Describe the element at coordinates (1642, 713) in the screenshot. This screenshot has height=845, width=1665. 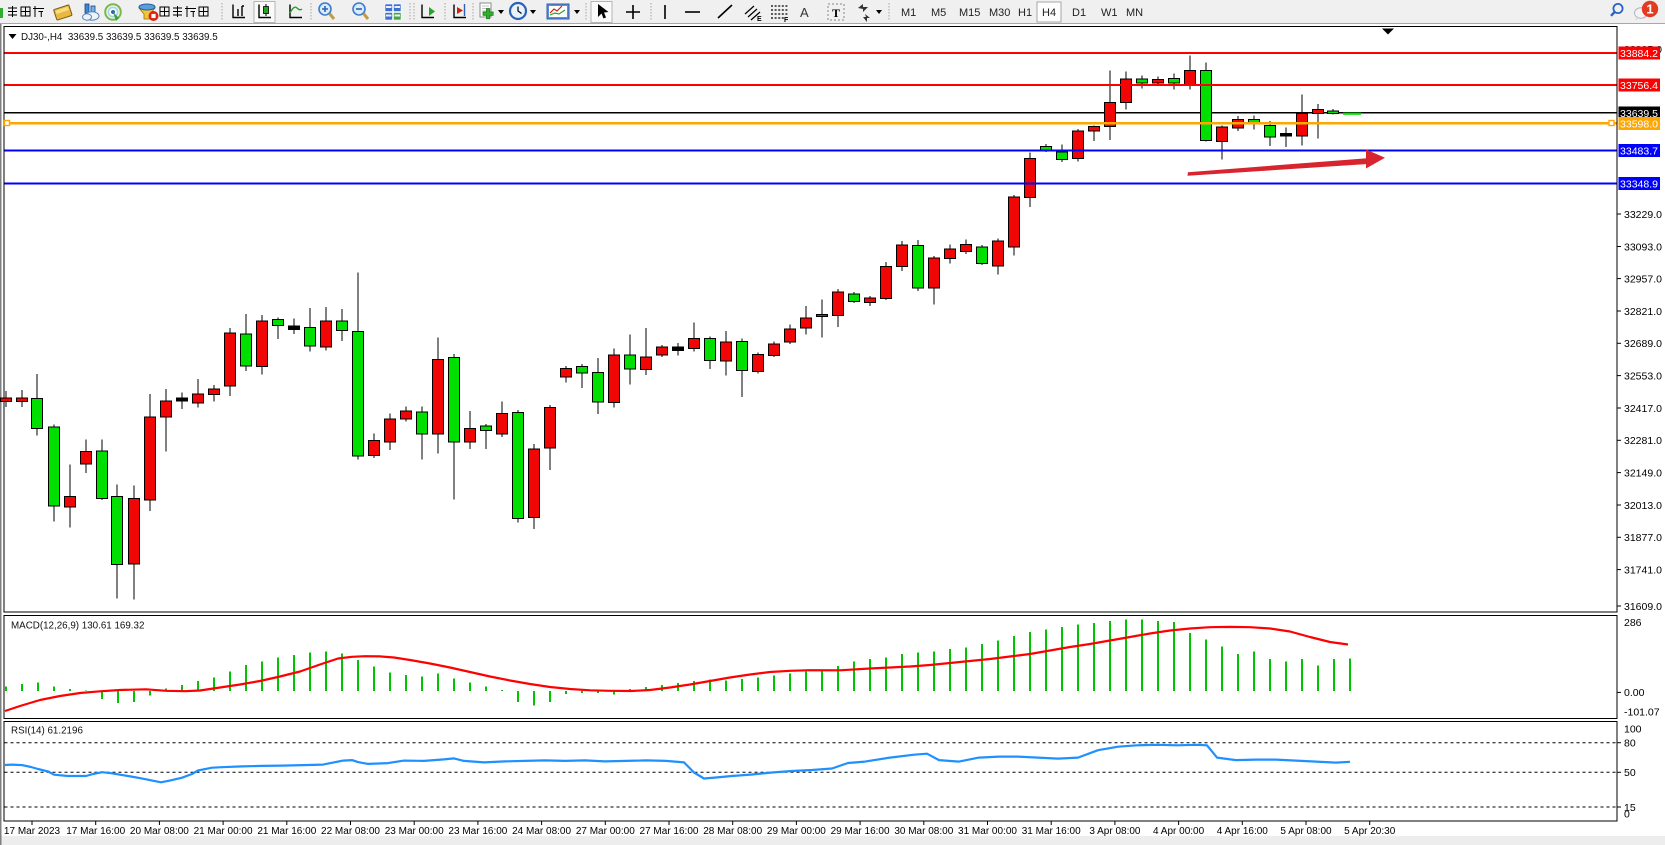
I see `svg-text: -101.07` at that location.